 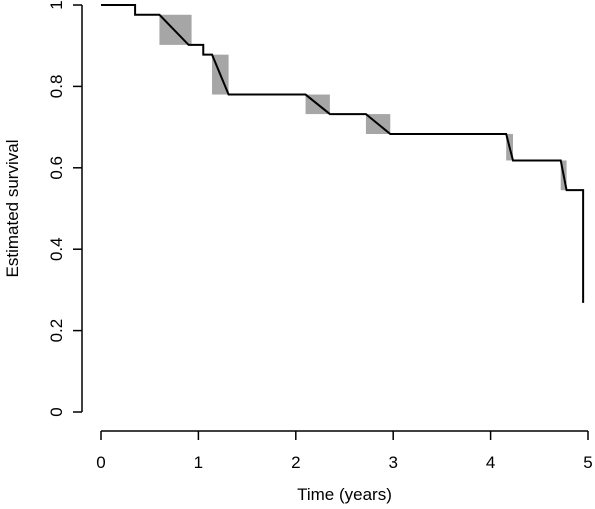 I want to click on x-tick-label: 3, so click(x=392, y=462).